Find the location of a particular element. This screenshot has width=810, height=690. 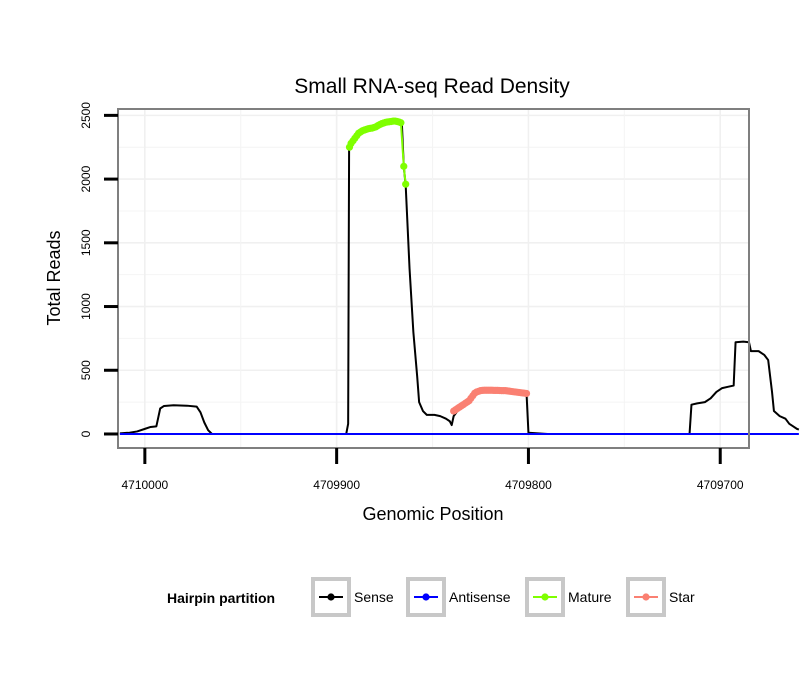

legend-label: Antisense is located at coordinates (480, 597).